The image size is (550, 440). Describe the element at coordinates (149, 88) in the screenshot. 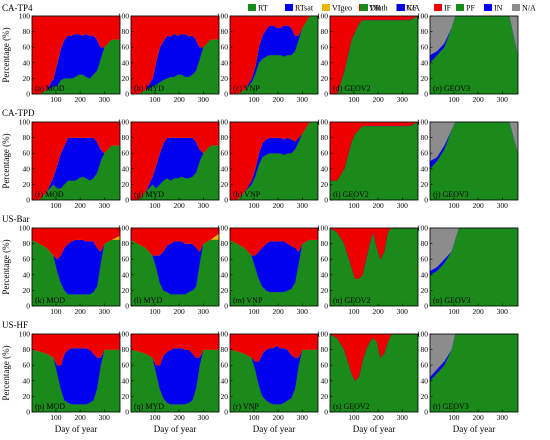

I see `panel-label: (b) MYD` at that location.